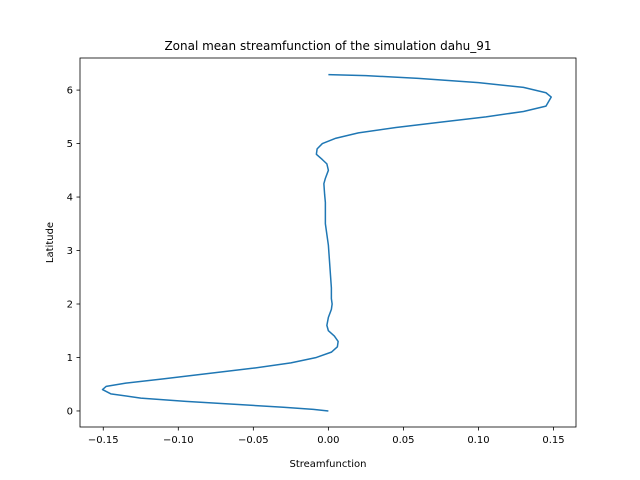 The image size is (640, 480). I want to click on x-axis-label: Streamfunction, so click(327, 464).